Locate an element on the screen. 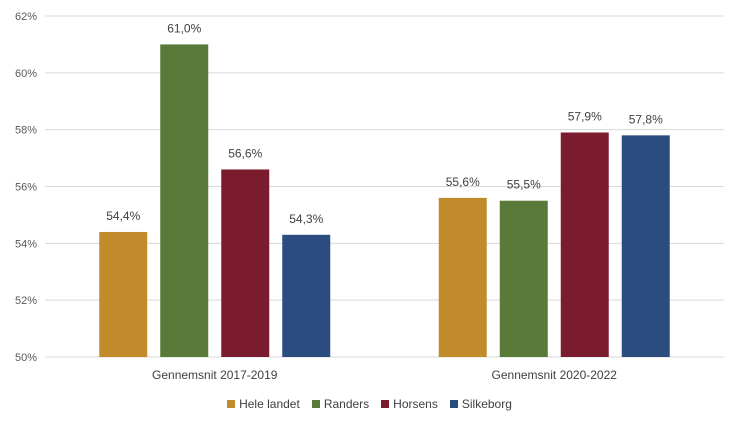  data-label: 57,9% is located at coordinates (585, 117).